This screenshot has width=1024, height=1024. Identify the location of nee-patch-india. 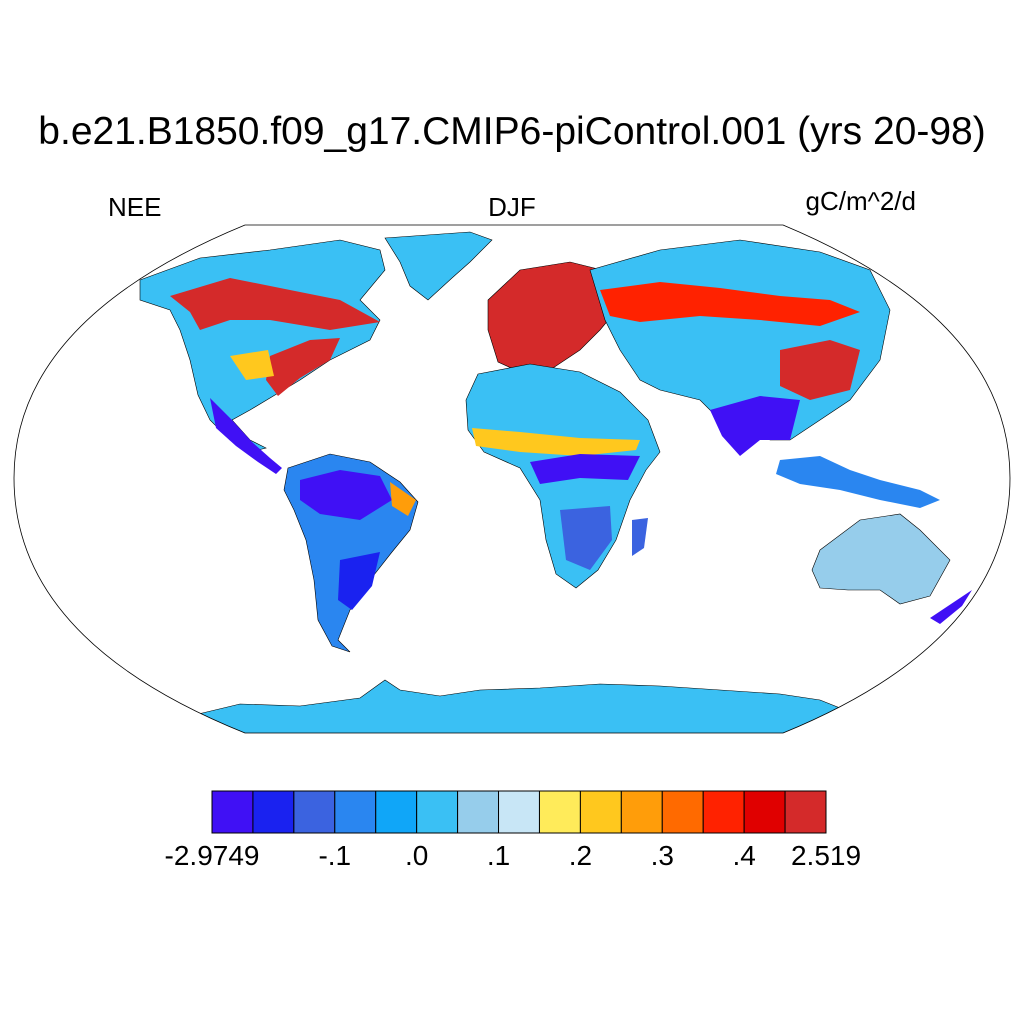
(755, 426).